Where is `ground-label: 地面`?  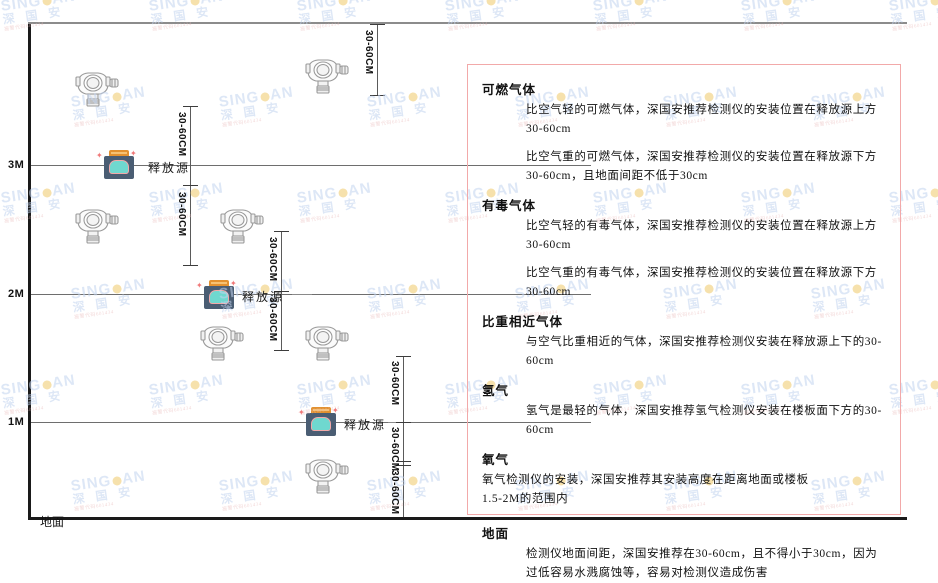
ground-label: 地面 is located at coordinates (52, 521).